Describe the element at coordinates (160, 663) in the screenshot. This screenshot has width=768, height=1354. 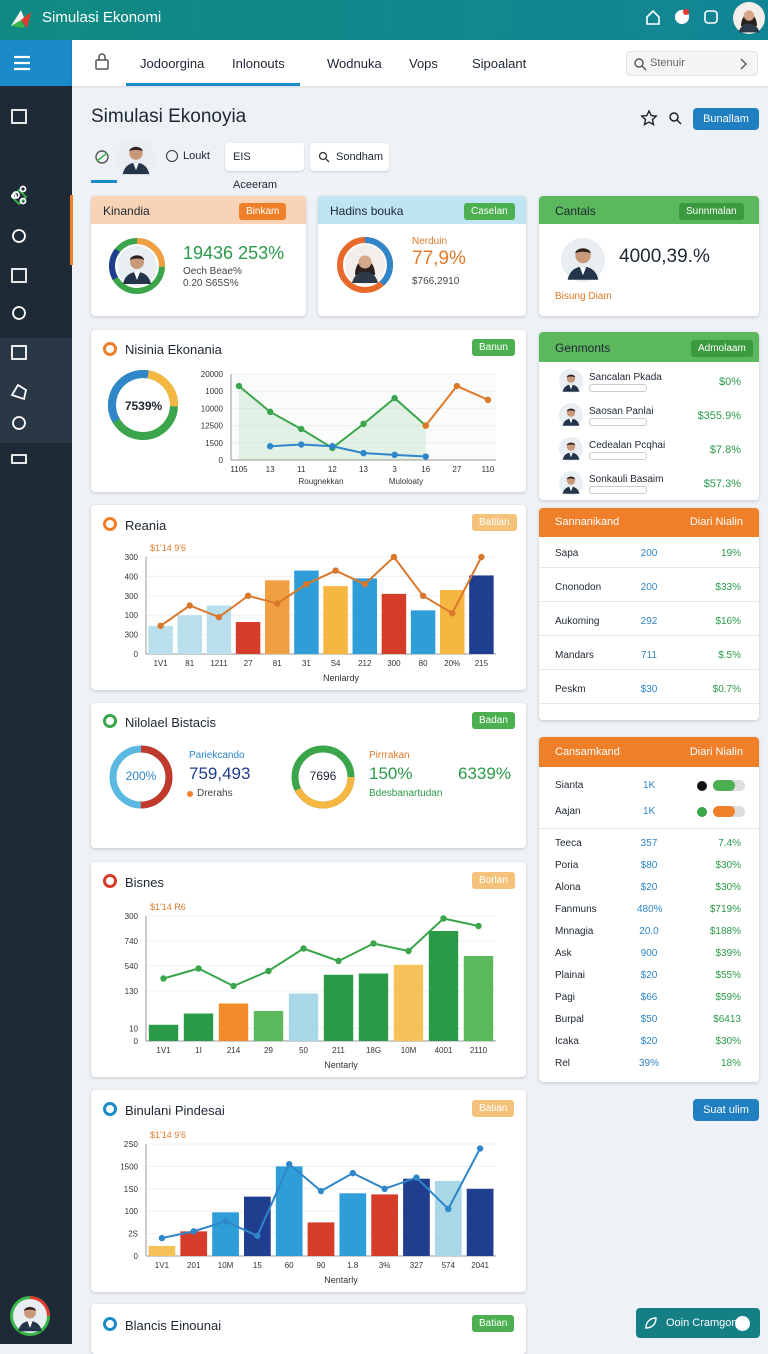
I see `x-tick-label: 1V1` at that location.